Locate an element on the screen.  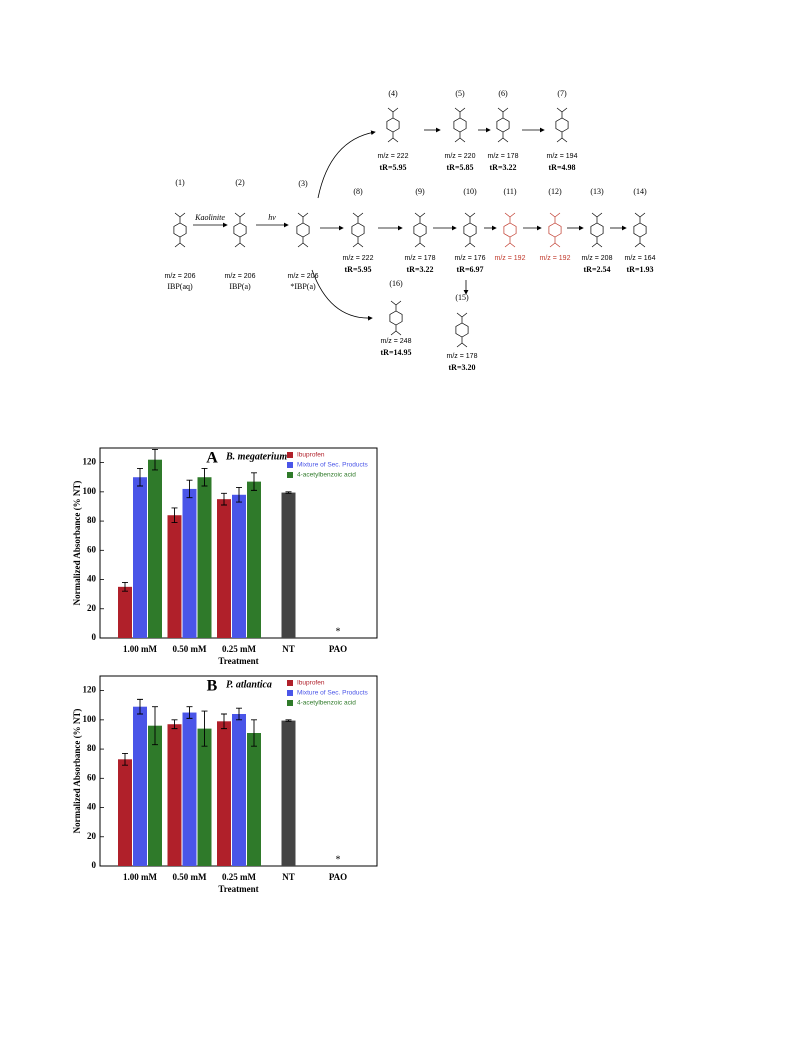
compound-number: (12) is located at coordinates (555, 191).